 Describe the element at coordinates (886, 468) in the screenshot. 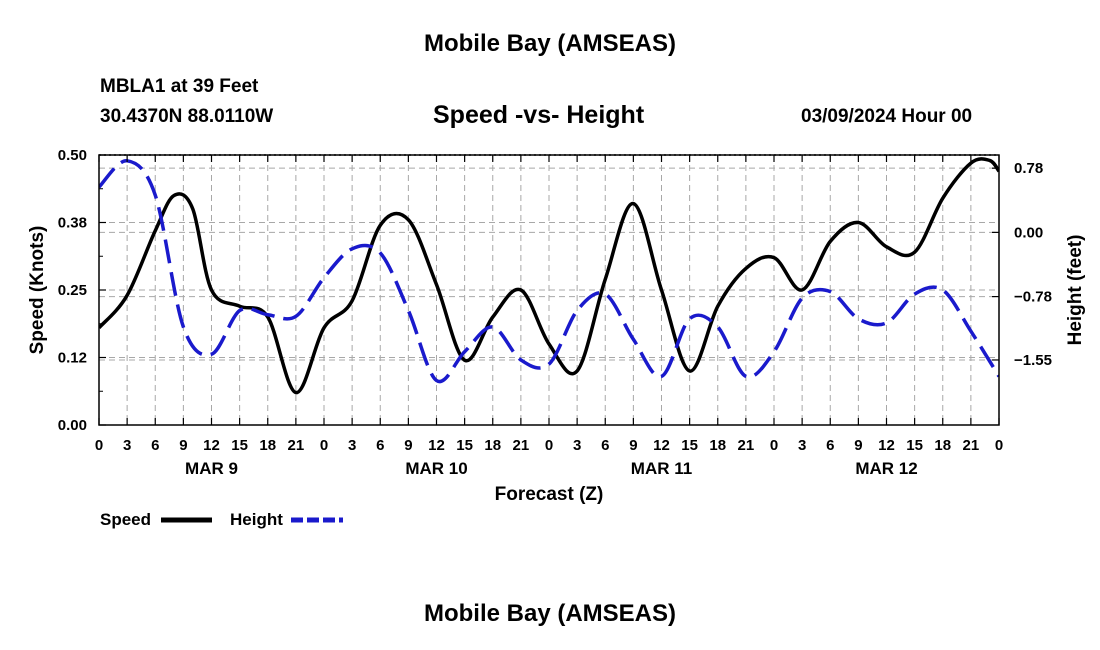

I see `x-day-label: MAR 12` at that location.